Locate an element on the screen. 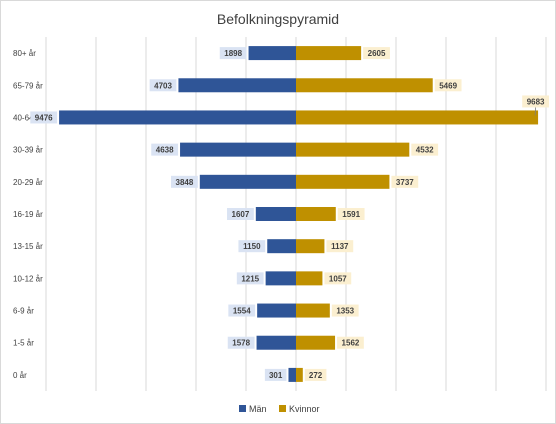 The width and height of the screenshot is (556, 424). data-label-woman-text: 9683 is located at coordinates (536, 101).